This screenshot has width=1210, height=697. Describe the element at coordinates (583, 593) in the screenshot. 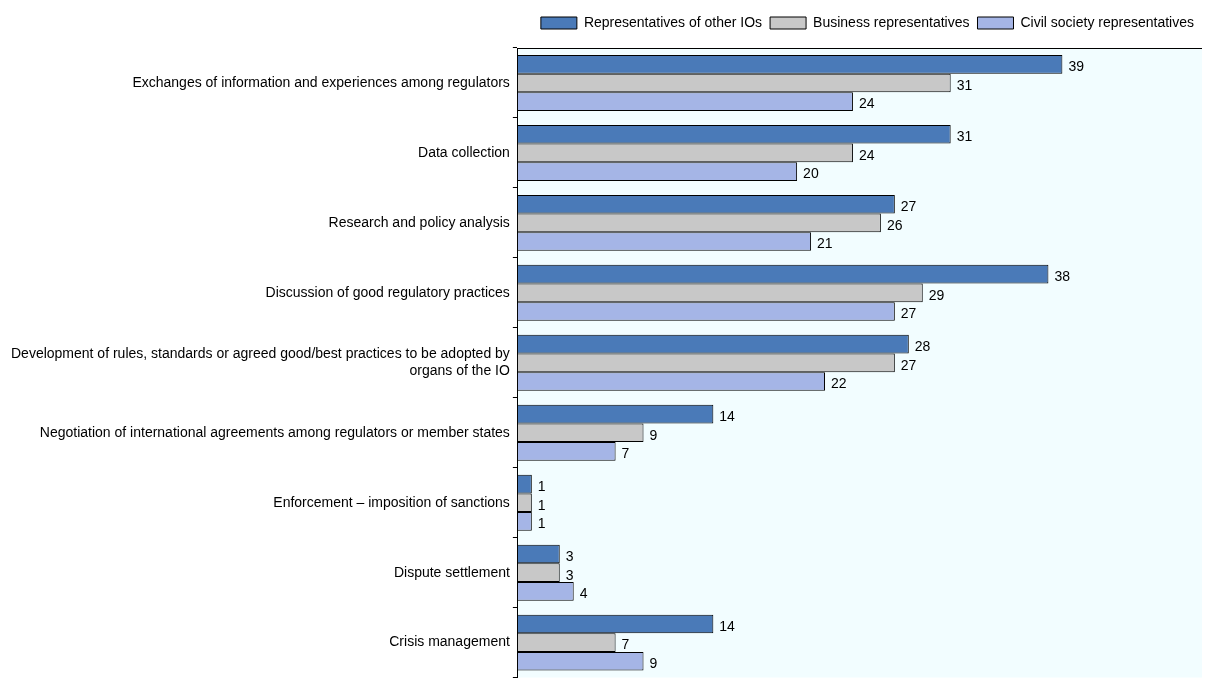

I see `data-label: 4` at that location.